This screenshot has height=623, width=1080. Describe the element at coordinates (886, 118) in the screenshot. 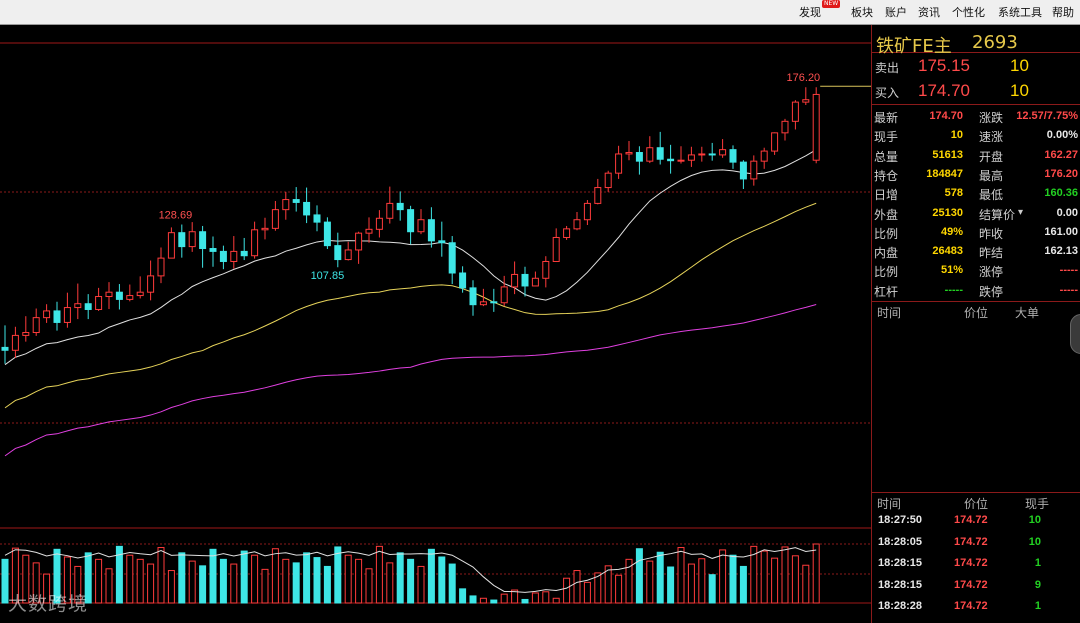

I see `stat-label: 最新` at that location.